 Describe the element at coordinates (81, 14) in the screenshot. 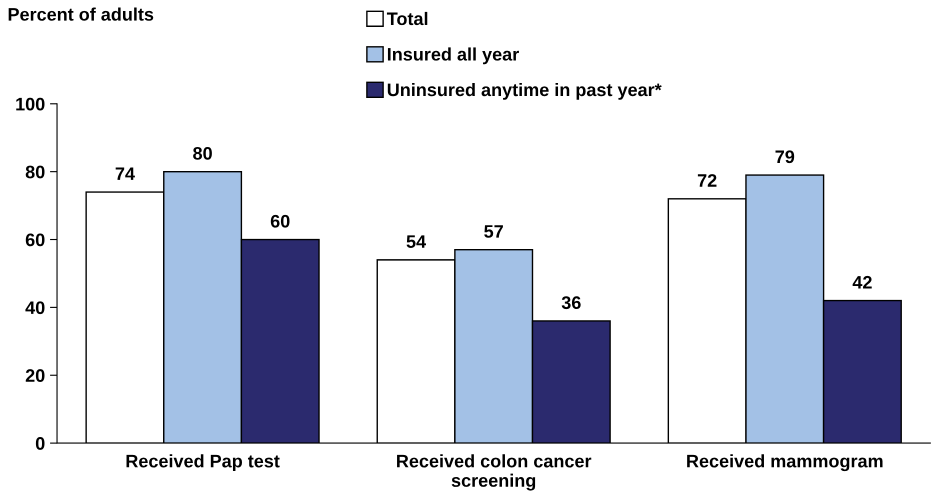

I see `y-axis-title: Percent of adults` at that location.